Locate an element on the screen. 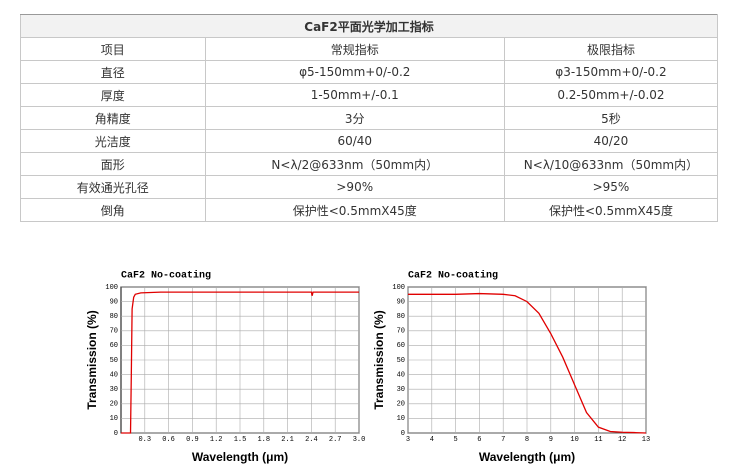  row: 倒角 保护性<0.5mmX45度 保护性<0.5mmX45度 is located at coordinates (369, 210).